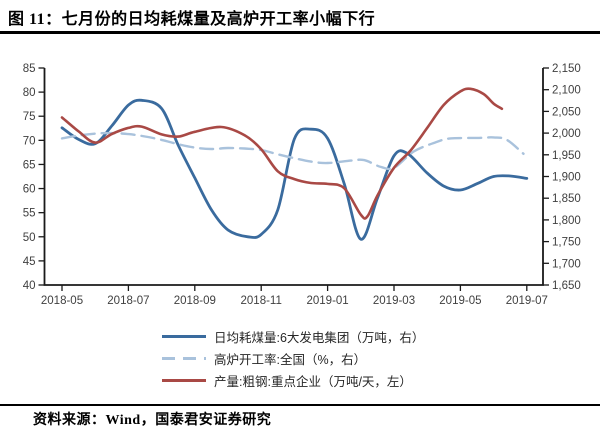  What do you see at coordinates (29, 93) in the screenshot?
I see `left-axis-tick-label: 80` at bounding box center [29, 93].